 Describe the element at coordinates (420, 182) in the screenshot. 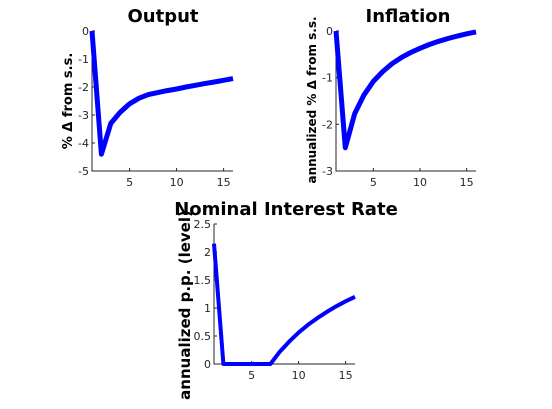

I see `inflation-x-tick-label: 10` at that location.